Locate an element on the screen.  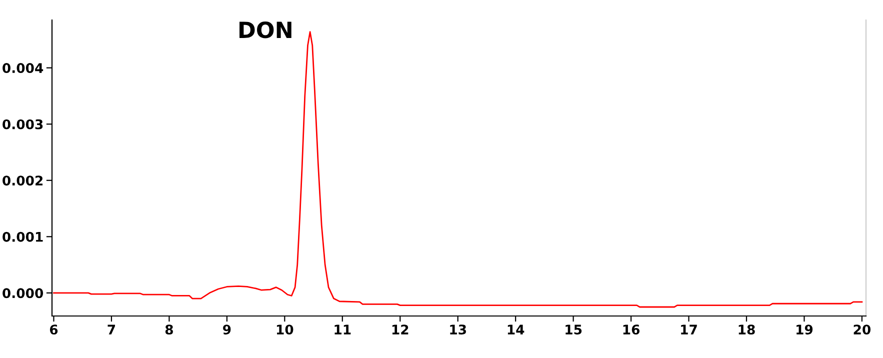
x-tick-label: 18 is located at coordinates (746, 329).